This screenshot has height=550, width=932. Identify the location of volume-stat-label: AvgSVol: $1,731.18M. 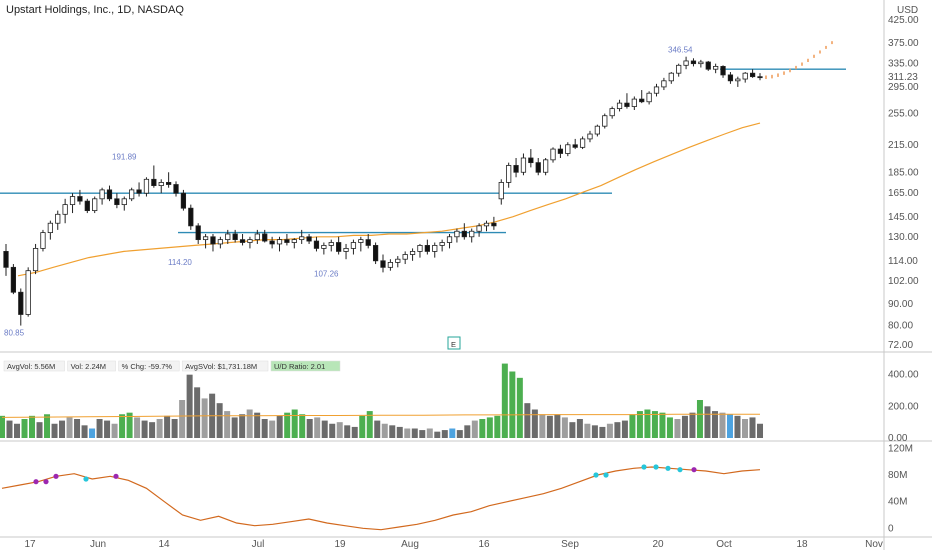
(221, 366).